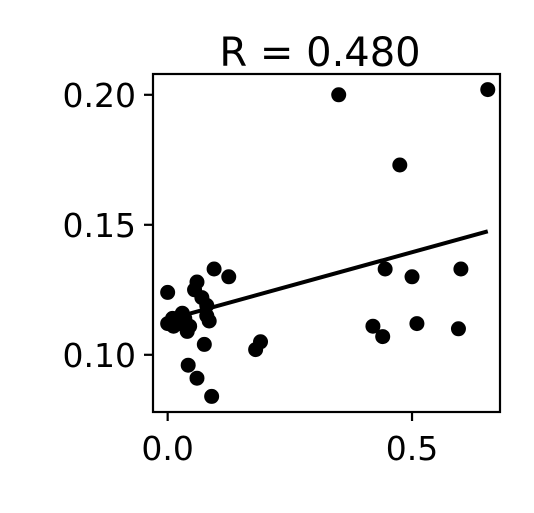 Image resolution: width=534 pixels, height=513 pixels. What do you see at coordinates (412, 448) in the screenshot?
I see `x-tick-label-1: 0.5` at bounding box center [412, 448].